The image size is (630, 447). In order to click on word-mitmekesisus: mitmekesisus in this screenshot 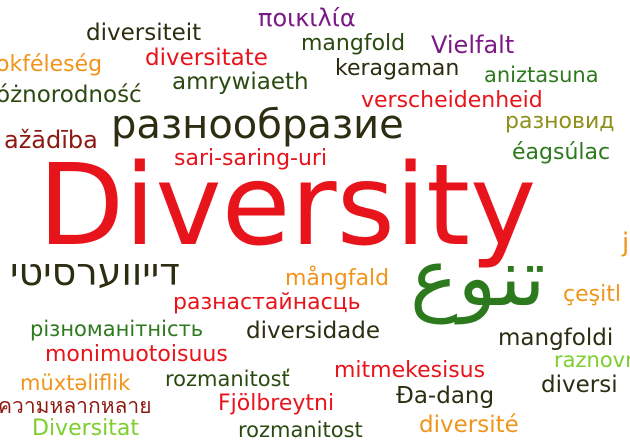, I will do `click(410, 370)`.